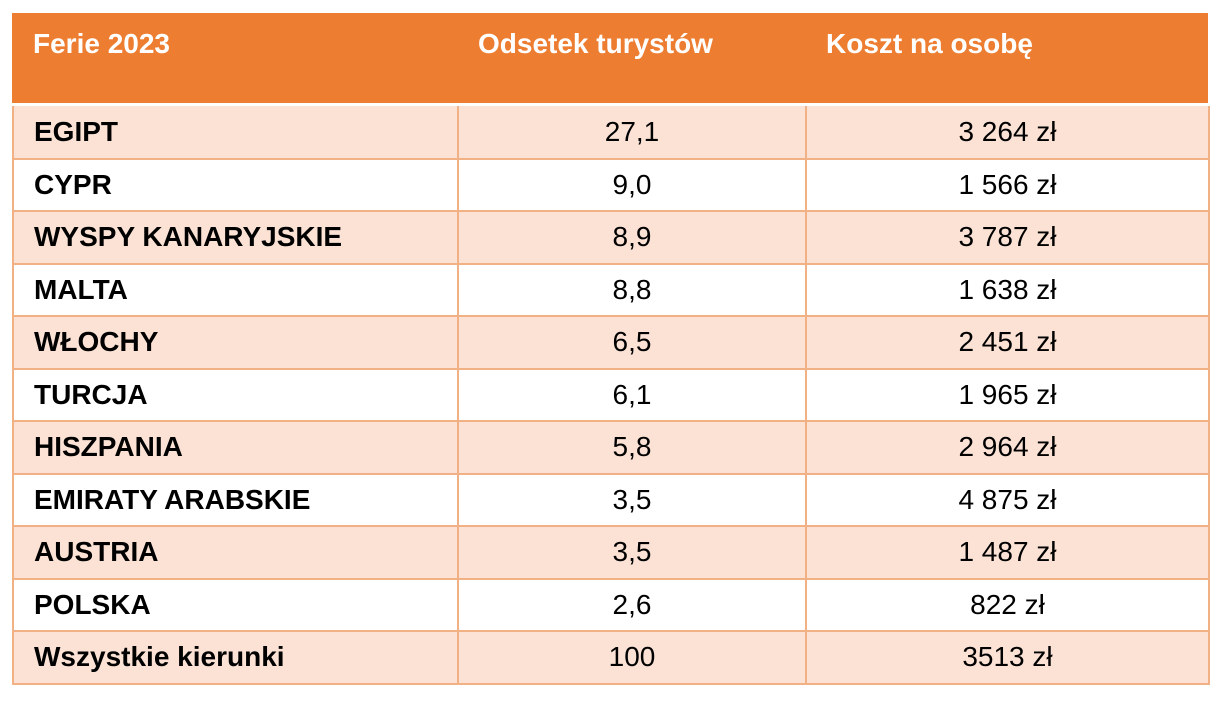 The width and height of the screenshot is (1218, 724). What do you see at coordinates (595, 43) in the screenshot?
I see `header-cell-percent: Odsetek turystów` at bounding box center [595, 43].